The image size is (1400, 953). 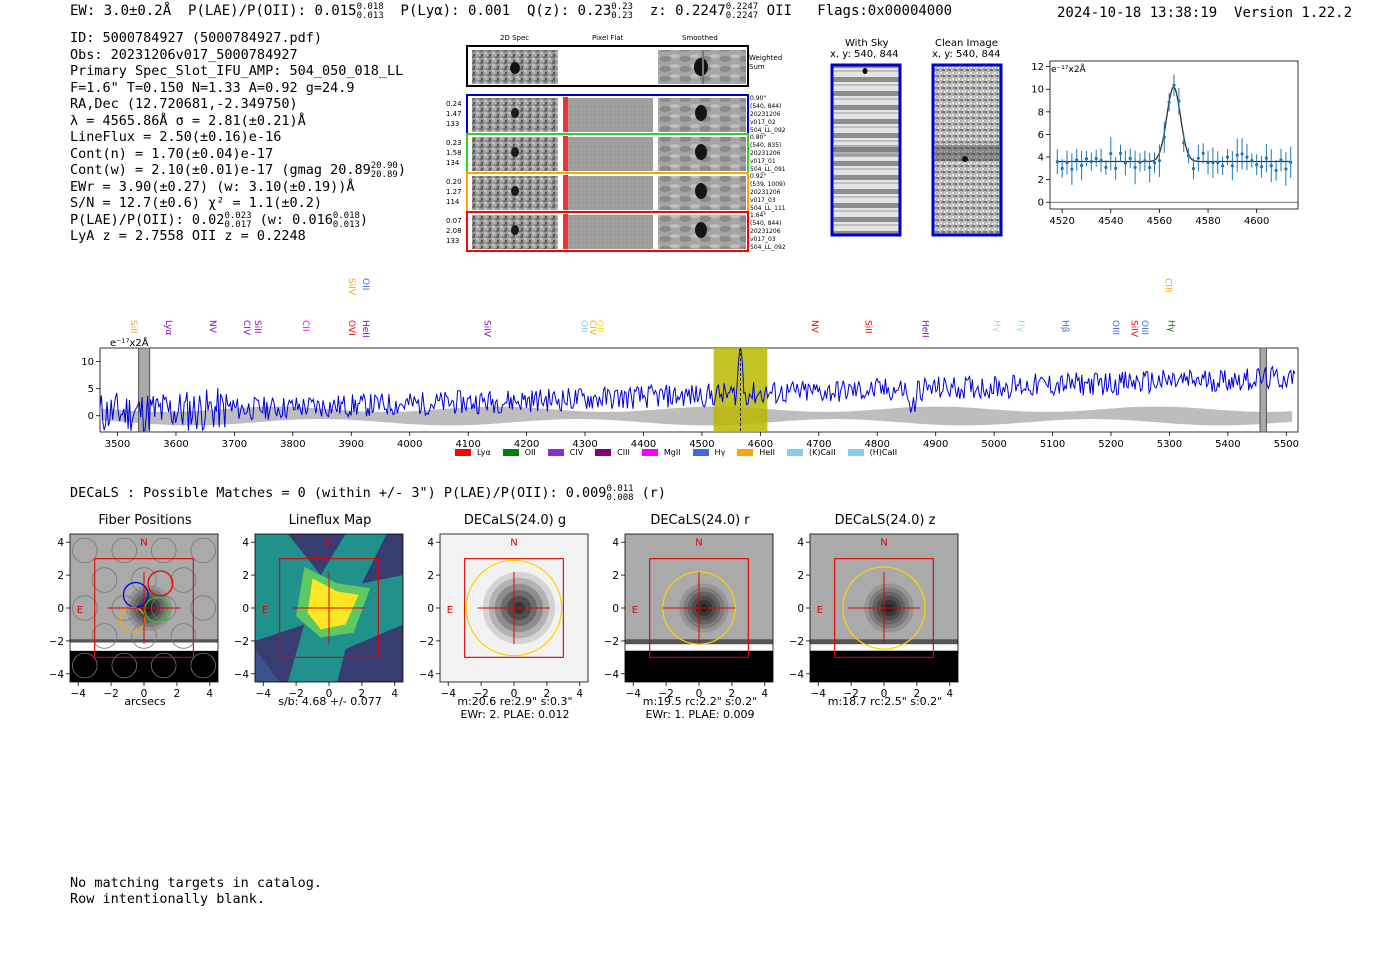 What do you see at coordinates (797, 675) in the screenshot?
I see `panel-ytick: −4` at bounding box center [797, 675].